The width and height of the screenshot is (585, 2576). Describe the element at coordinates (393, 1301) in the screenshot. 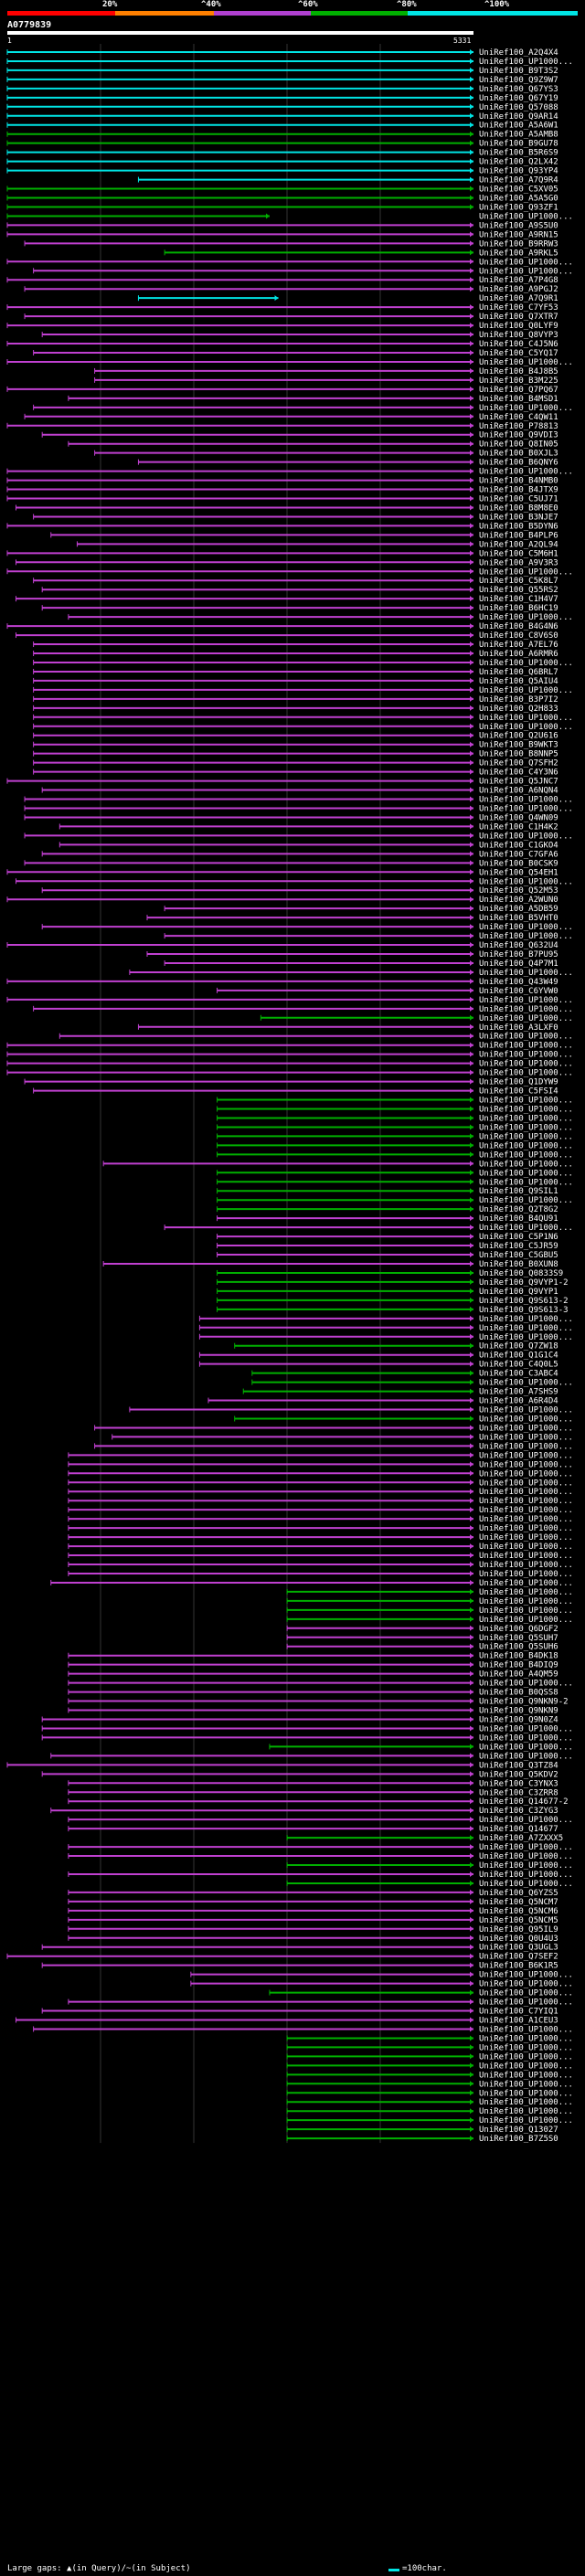

I see `hit-row: UniRef100_Q9S613-2` at that location.